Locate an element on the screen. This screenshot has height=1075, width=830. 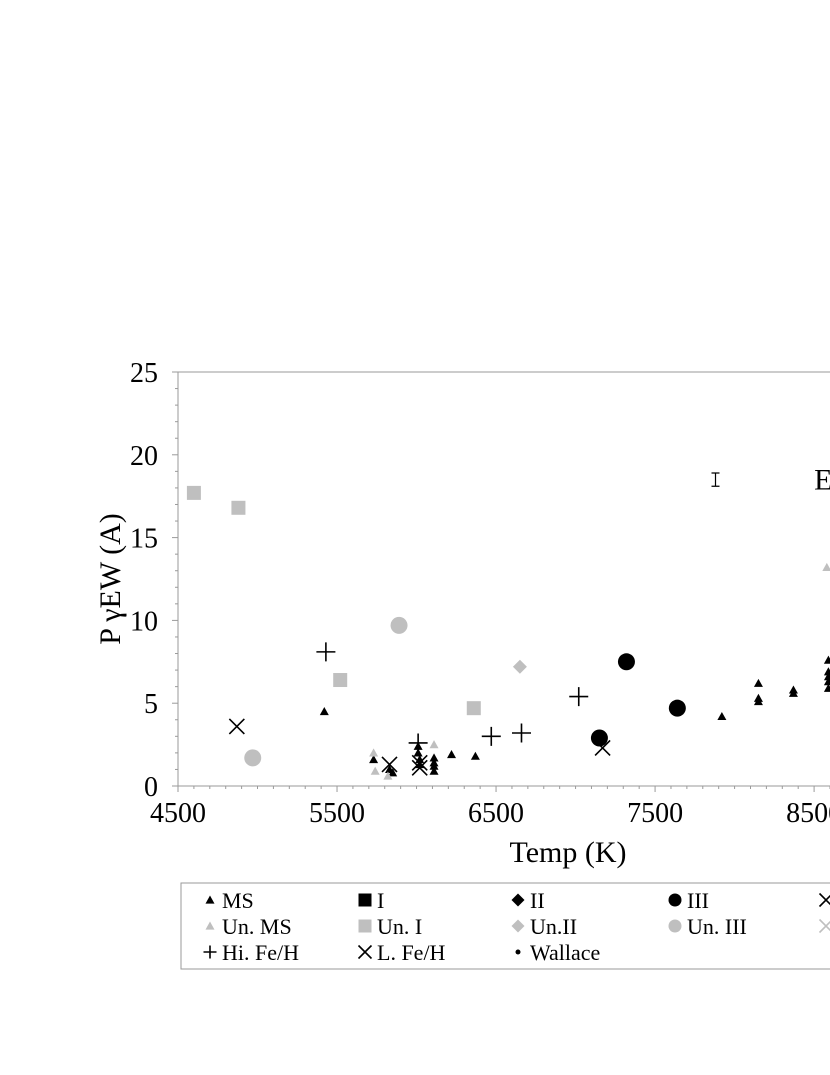
legend-box is located at coordinates (505, 926).